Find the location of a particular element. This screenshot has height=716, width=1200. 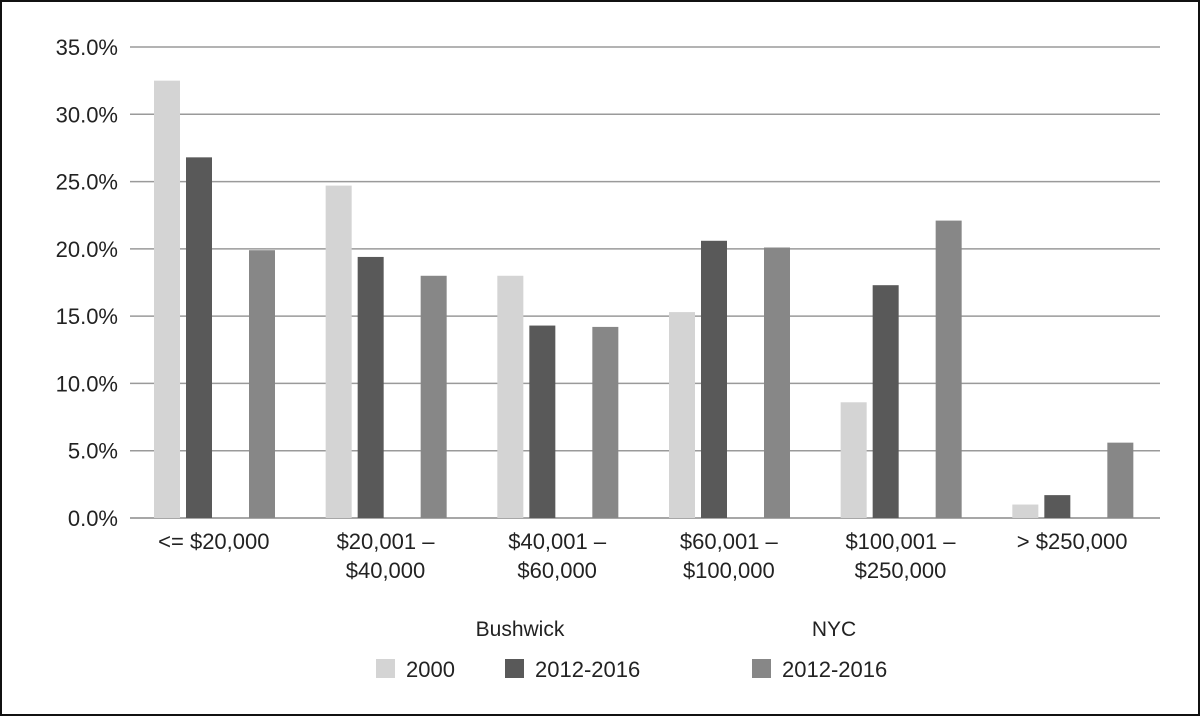

legend: Bushwick NYC 2000 2012-2016 2012-2016 is located at coordinates (631, 650).